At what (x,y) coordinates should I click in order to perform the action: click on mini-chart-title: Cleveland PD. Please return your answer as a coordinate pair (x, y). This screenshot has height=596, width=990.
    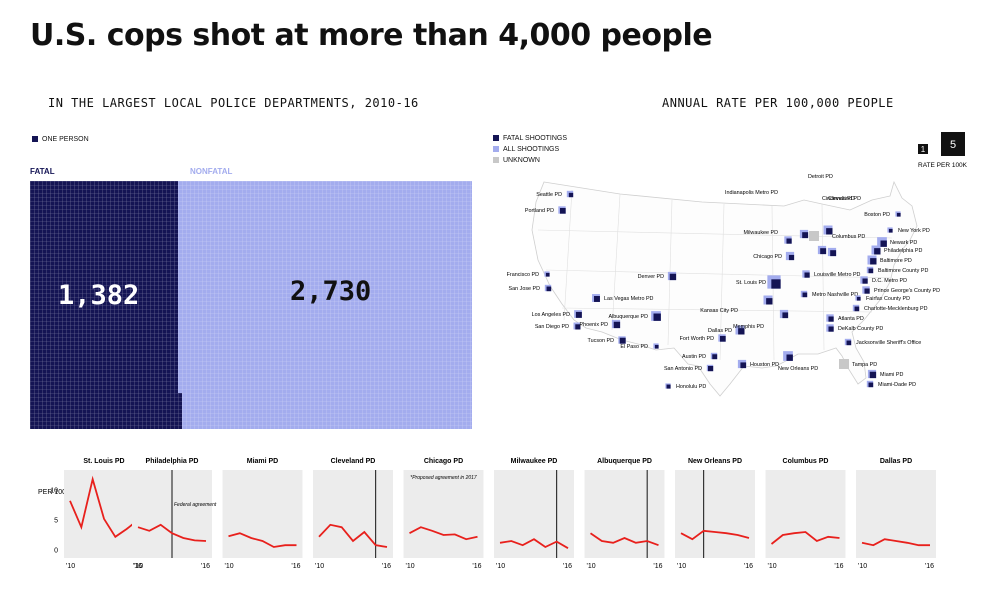
    Looking at the image, I should click on (353, 461).